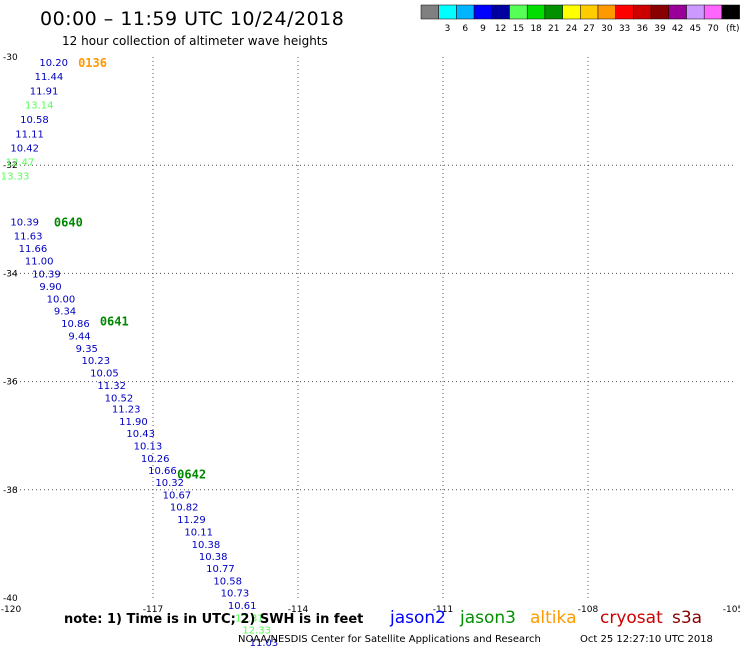  What do you see at coordinates (10, 274) in the screenshot?
I see `lat-tick-label: -34` at bounding box center [10, 274].